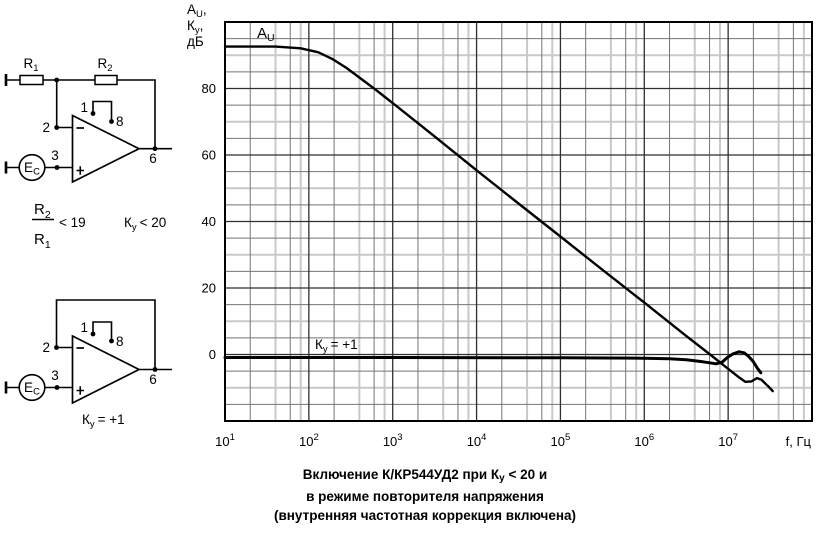 This screenshot has width=822, height=534. What do you see at coordinates (209, 155) in the screenshot?
I see `y-tick-label: 60` at bounding box center [209, 155].